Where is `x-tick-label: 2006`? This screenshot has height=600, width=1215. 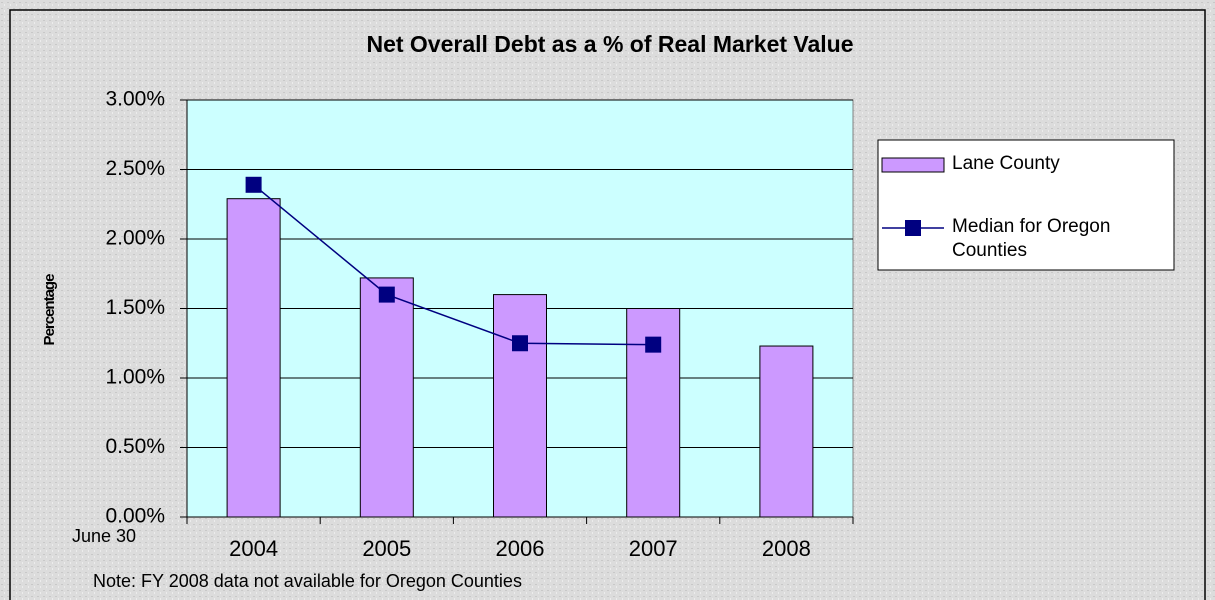
x-tick-label: 2006 is located at coordinates (520, 548).